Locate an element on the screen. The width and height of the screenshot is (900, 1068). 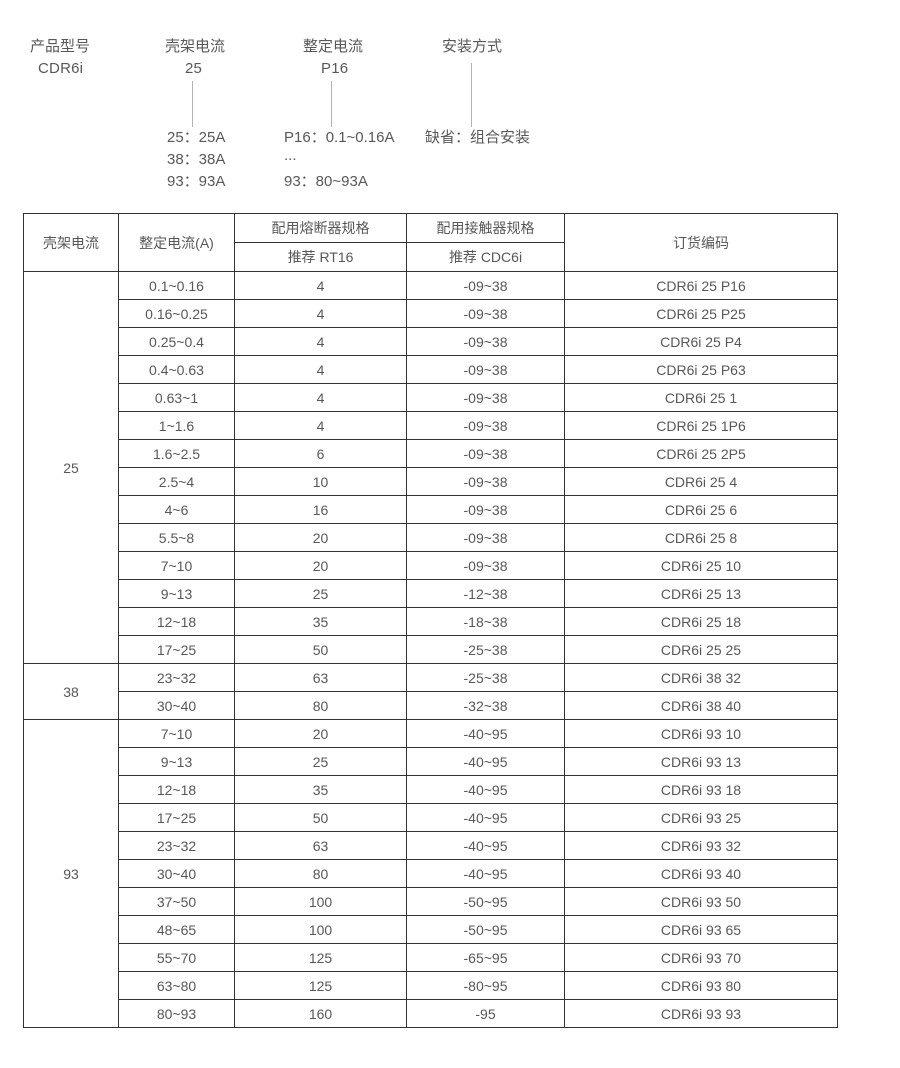
frame-note: 25：25A is located at coordinates (196, 137).